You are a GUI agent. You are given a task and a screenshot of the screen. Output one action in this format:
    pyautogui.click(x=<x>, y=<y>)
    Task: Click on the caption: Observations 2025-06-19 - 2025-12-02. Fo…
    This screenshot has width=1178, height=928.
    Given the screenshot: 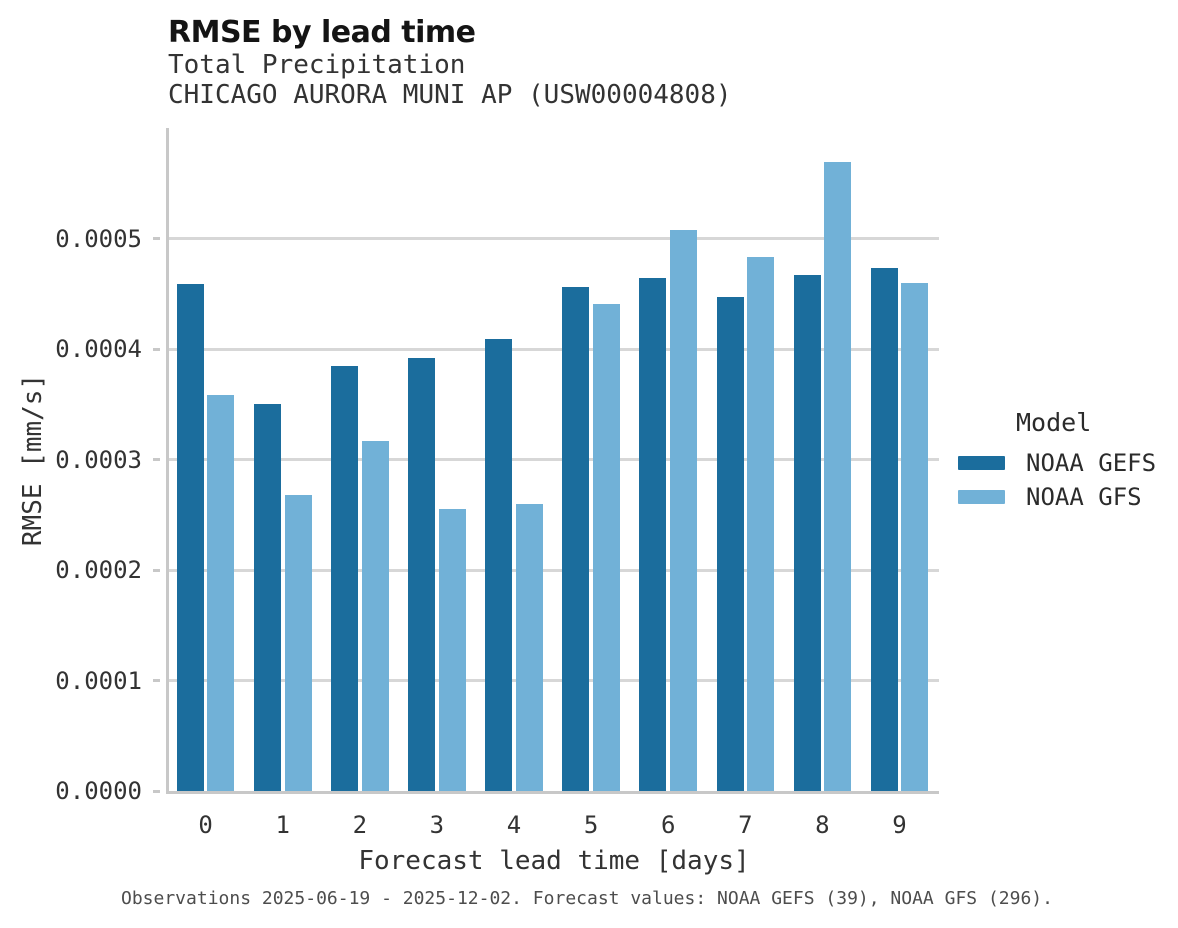 What is the action you would take?
    pyautogui.click(x=587, y=898)
    